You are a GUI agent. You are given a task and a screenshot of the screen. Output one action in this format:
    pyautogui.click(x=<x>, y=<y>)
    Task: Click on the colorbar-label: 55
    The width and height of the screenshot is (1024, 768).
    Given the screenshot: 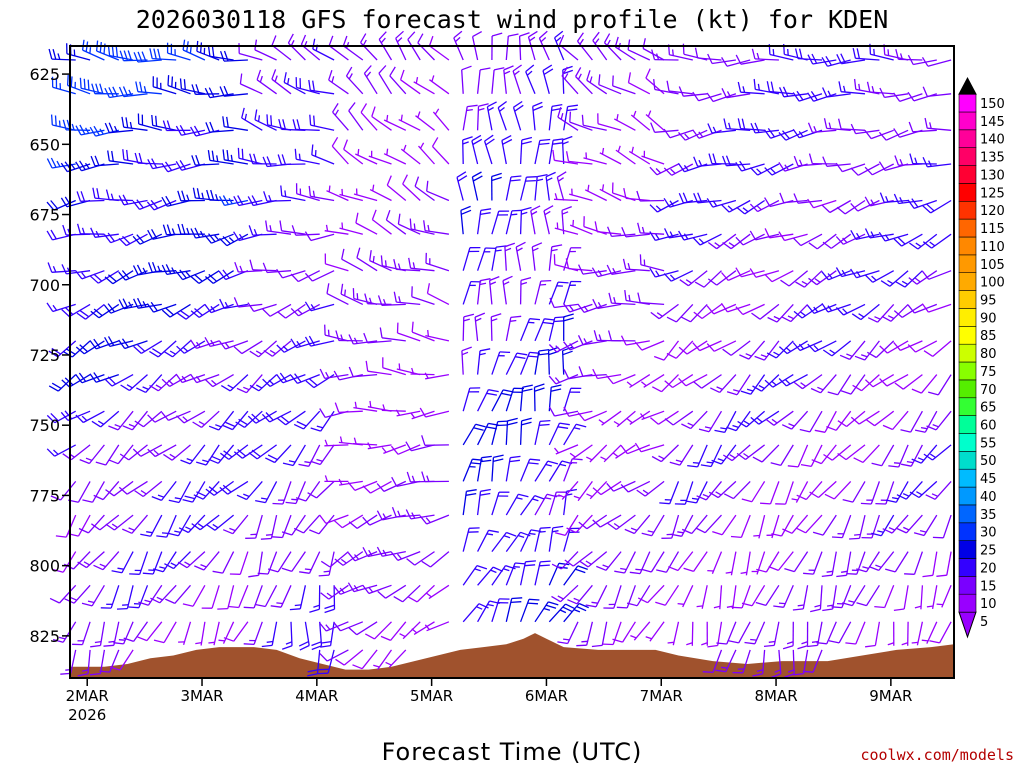 What is the action you would take?
    pyautogui.click(x=988, y=443)
    